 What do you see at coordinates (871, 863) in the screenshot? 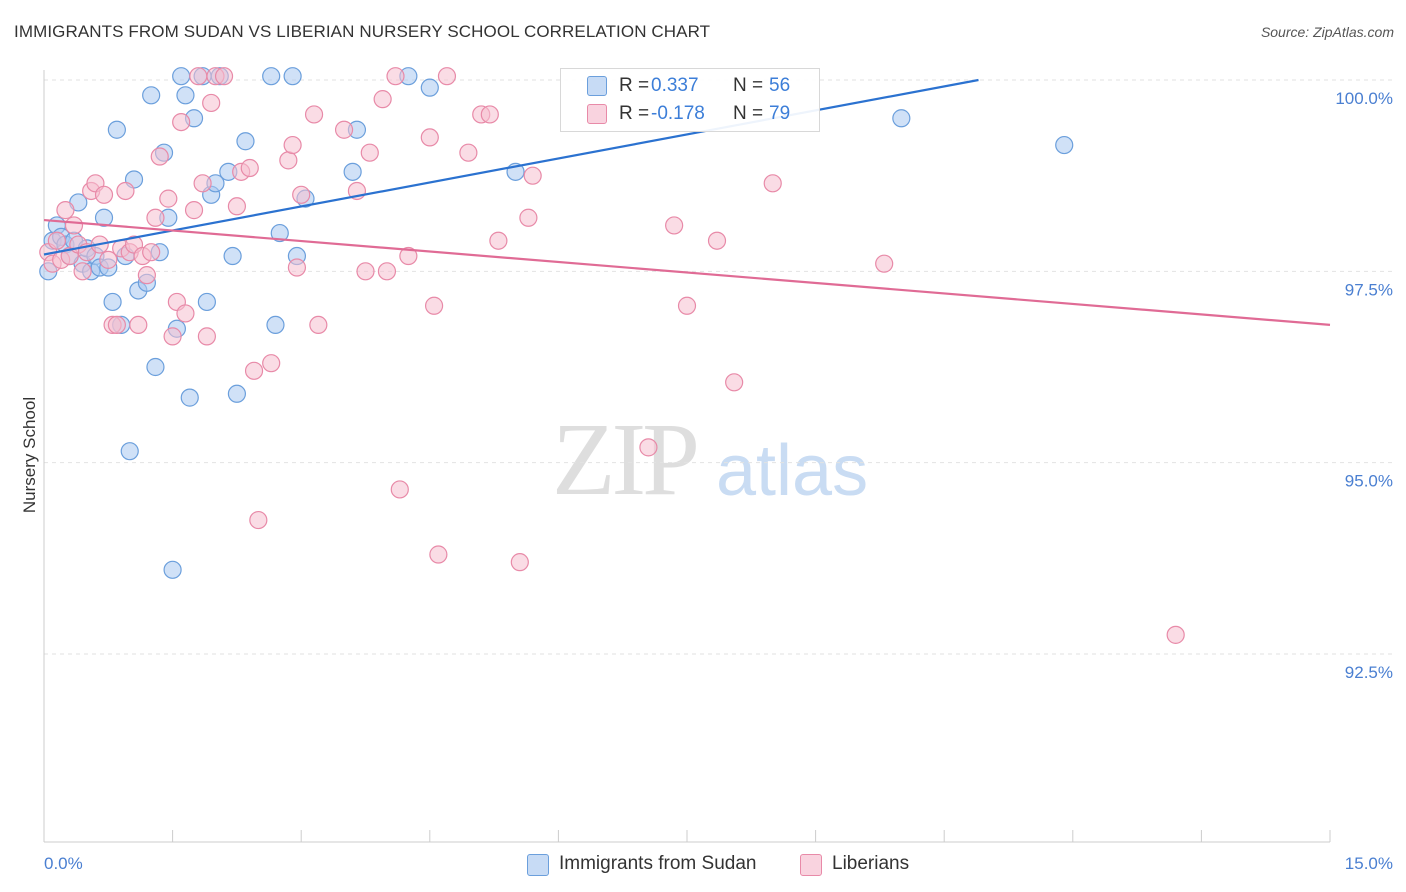
I see `legend-label-liberians: Liberians` at bounding box center [871, 863].